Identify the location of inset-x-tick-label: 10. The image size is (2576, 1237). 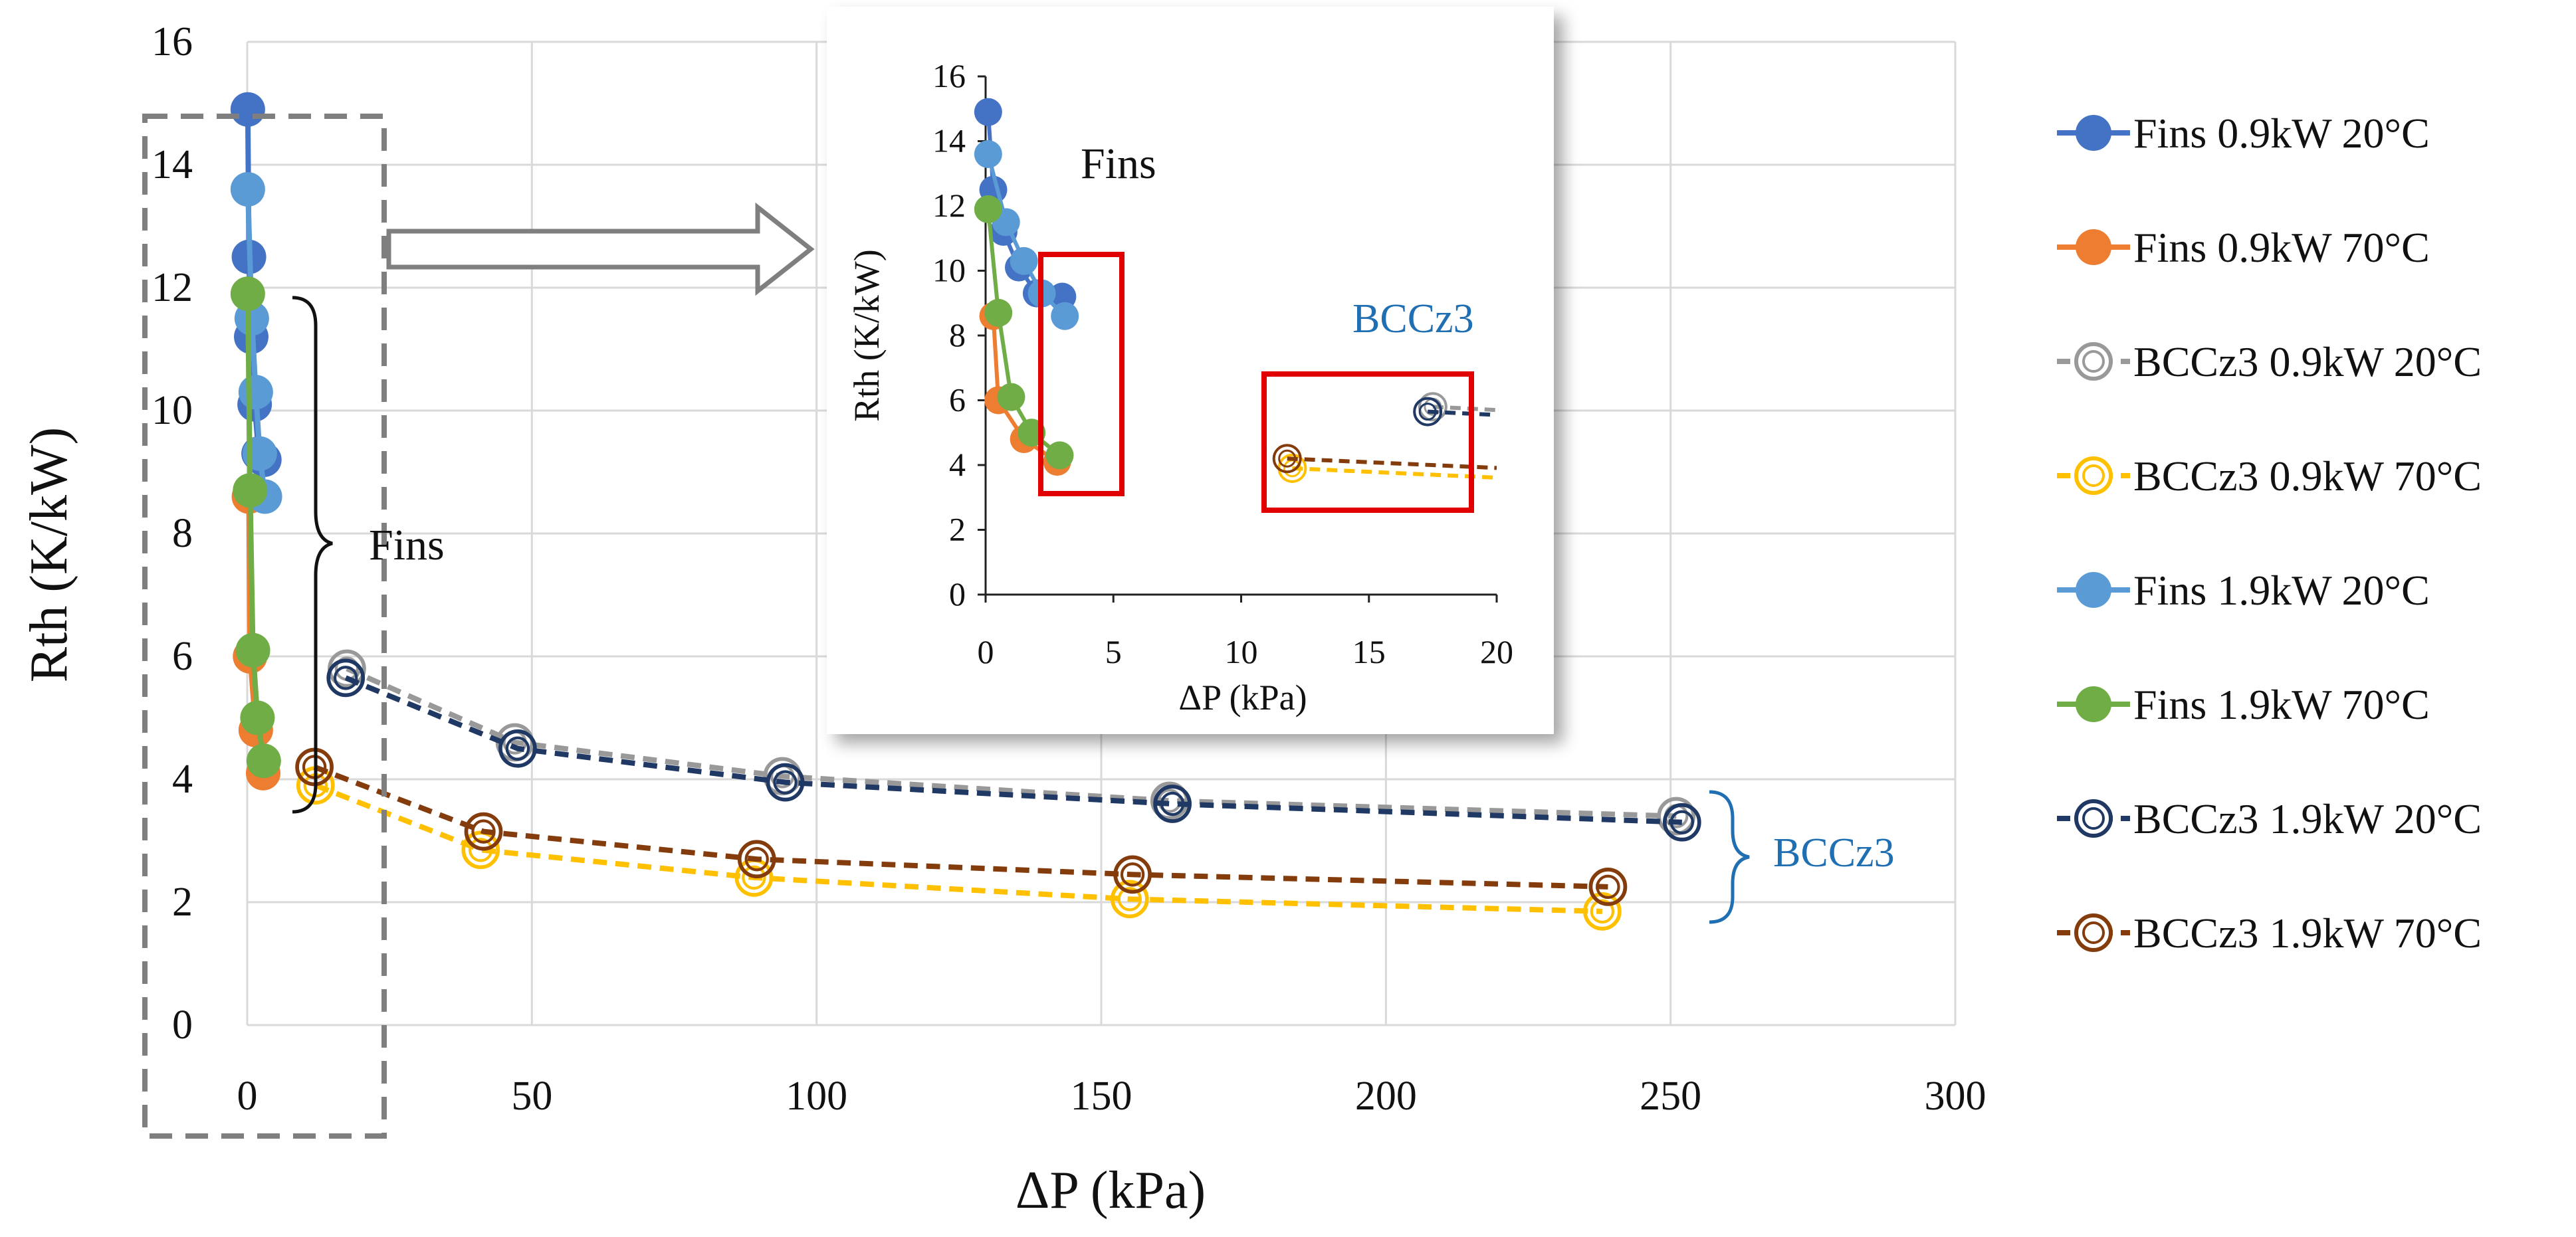
(1241, 651).